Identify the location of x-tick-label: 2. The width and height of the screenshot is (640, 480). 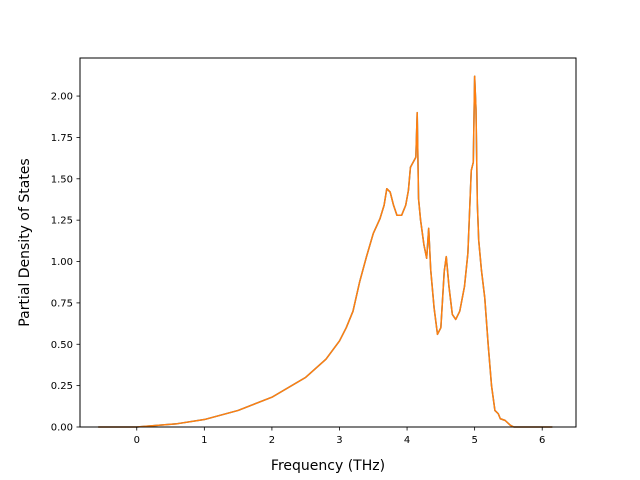
(272, 440).